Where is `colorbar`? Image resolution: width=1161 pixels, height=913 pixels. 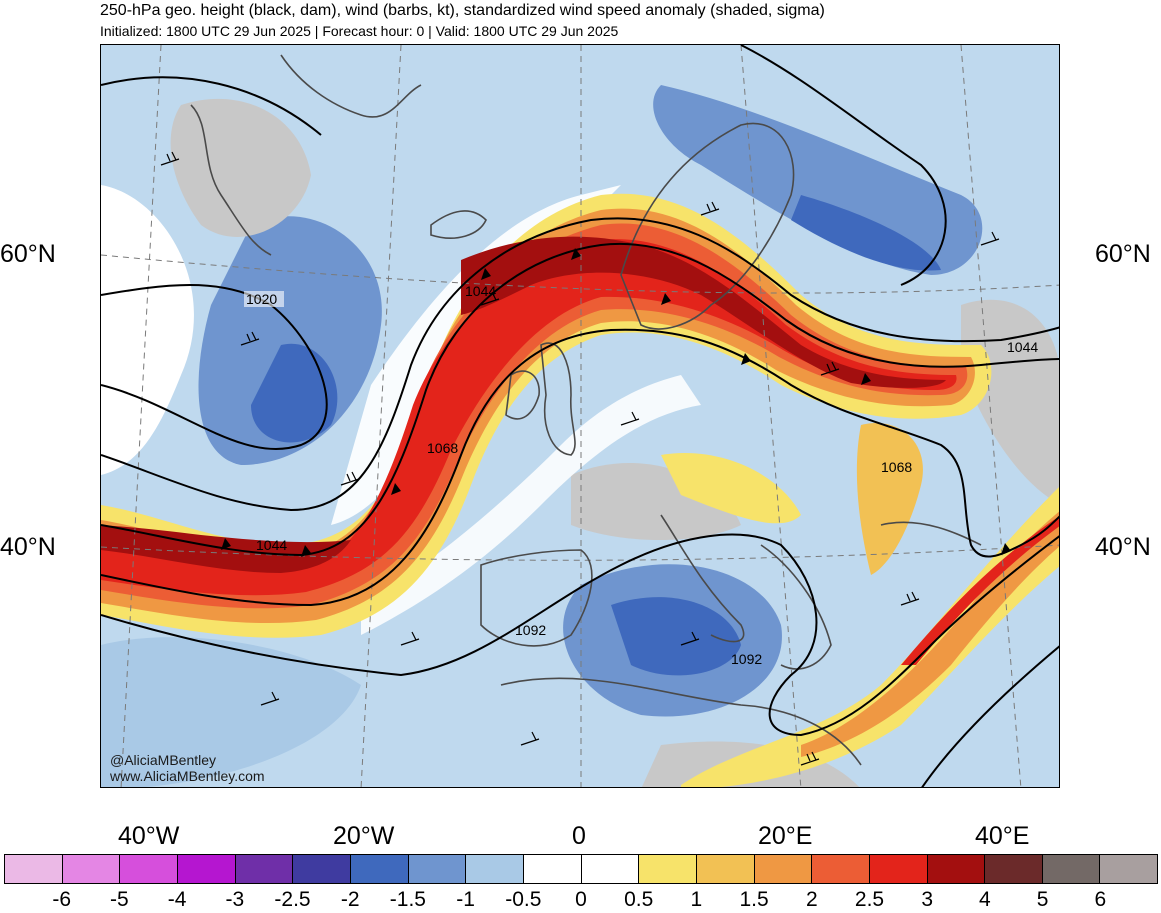 colorbar is located at coordinates (581, 869).